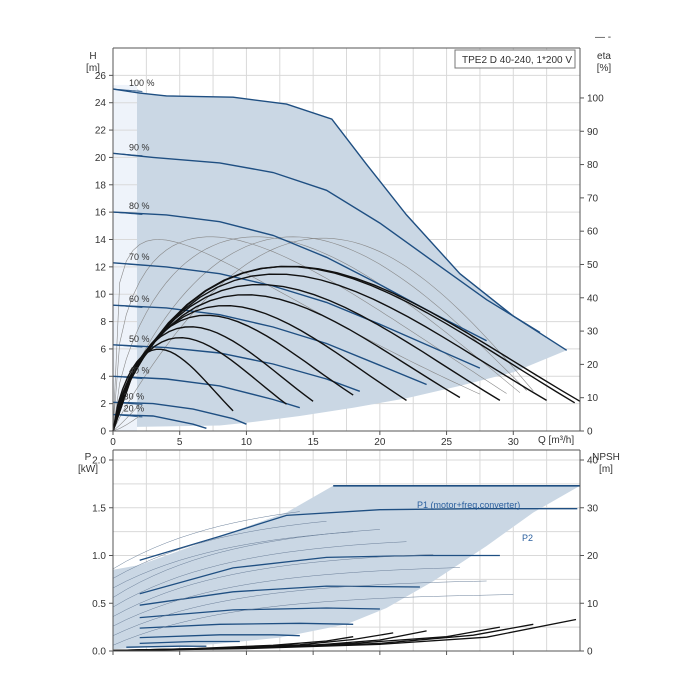 Image resolution: width=700 pixels, height=700 pixels. Describe the element at coordinates (556, 440) in the screenshot. I see `flow-axis-title: Q [m³/h]` at that location.